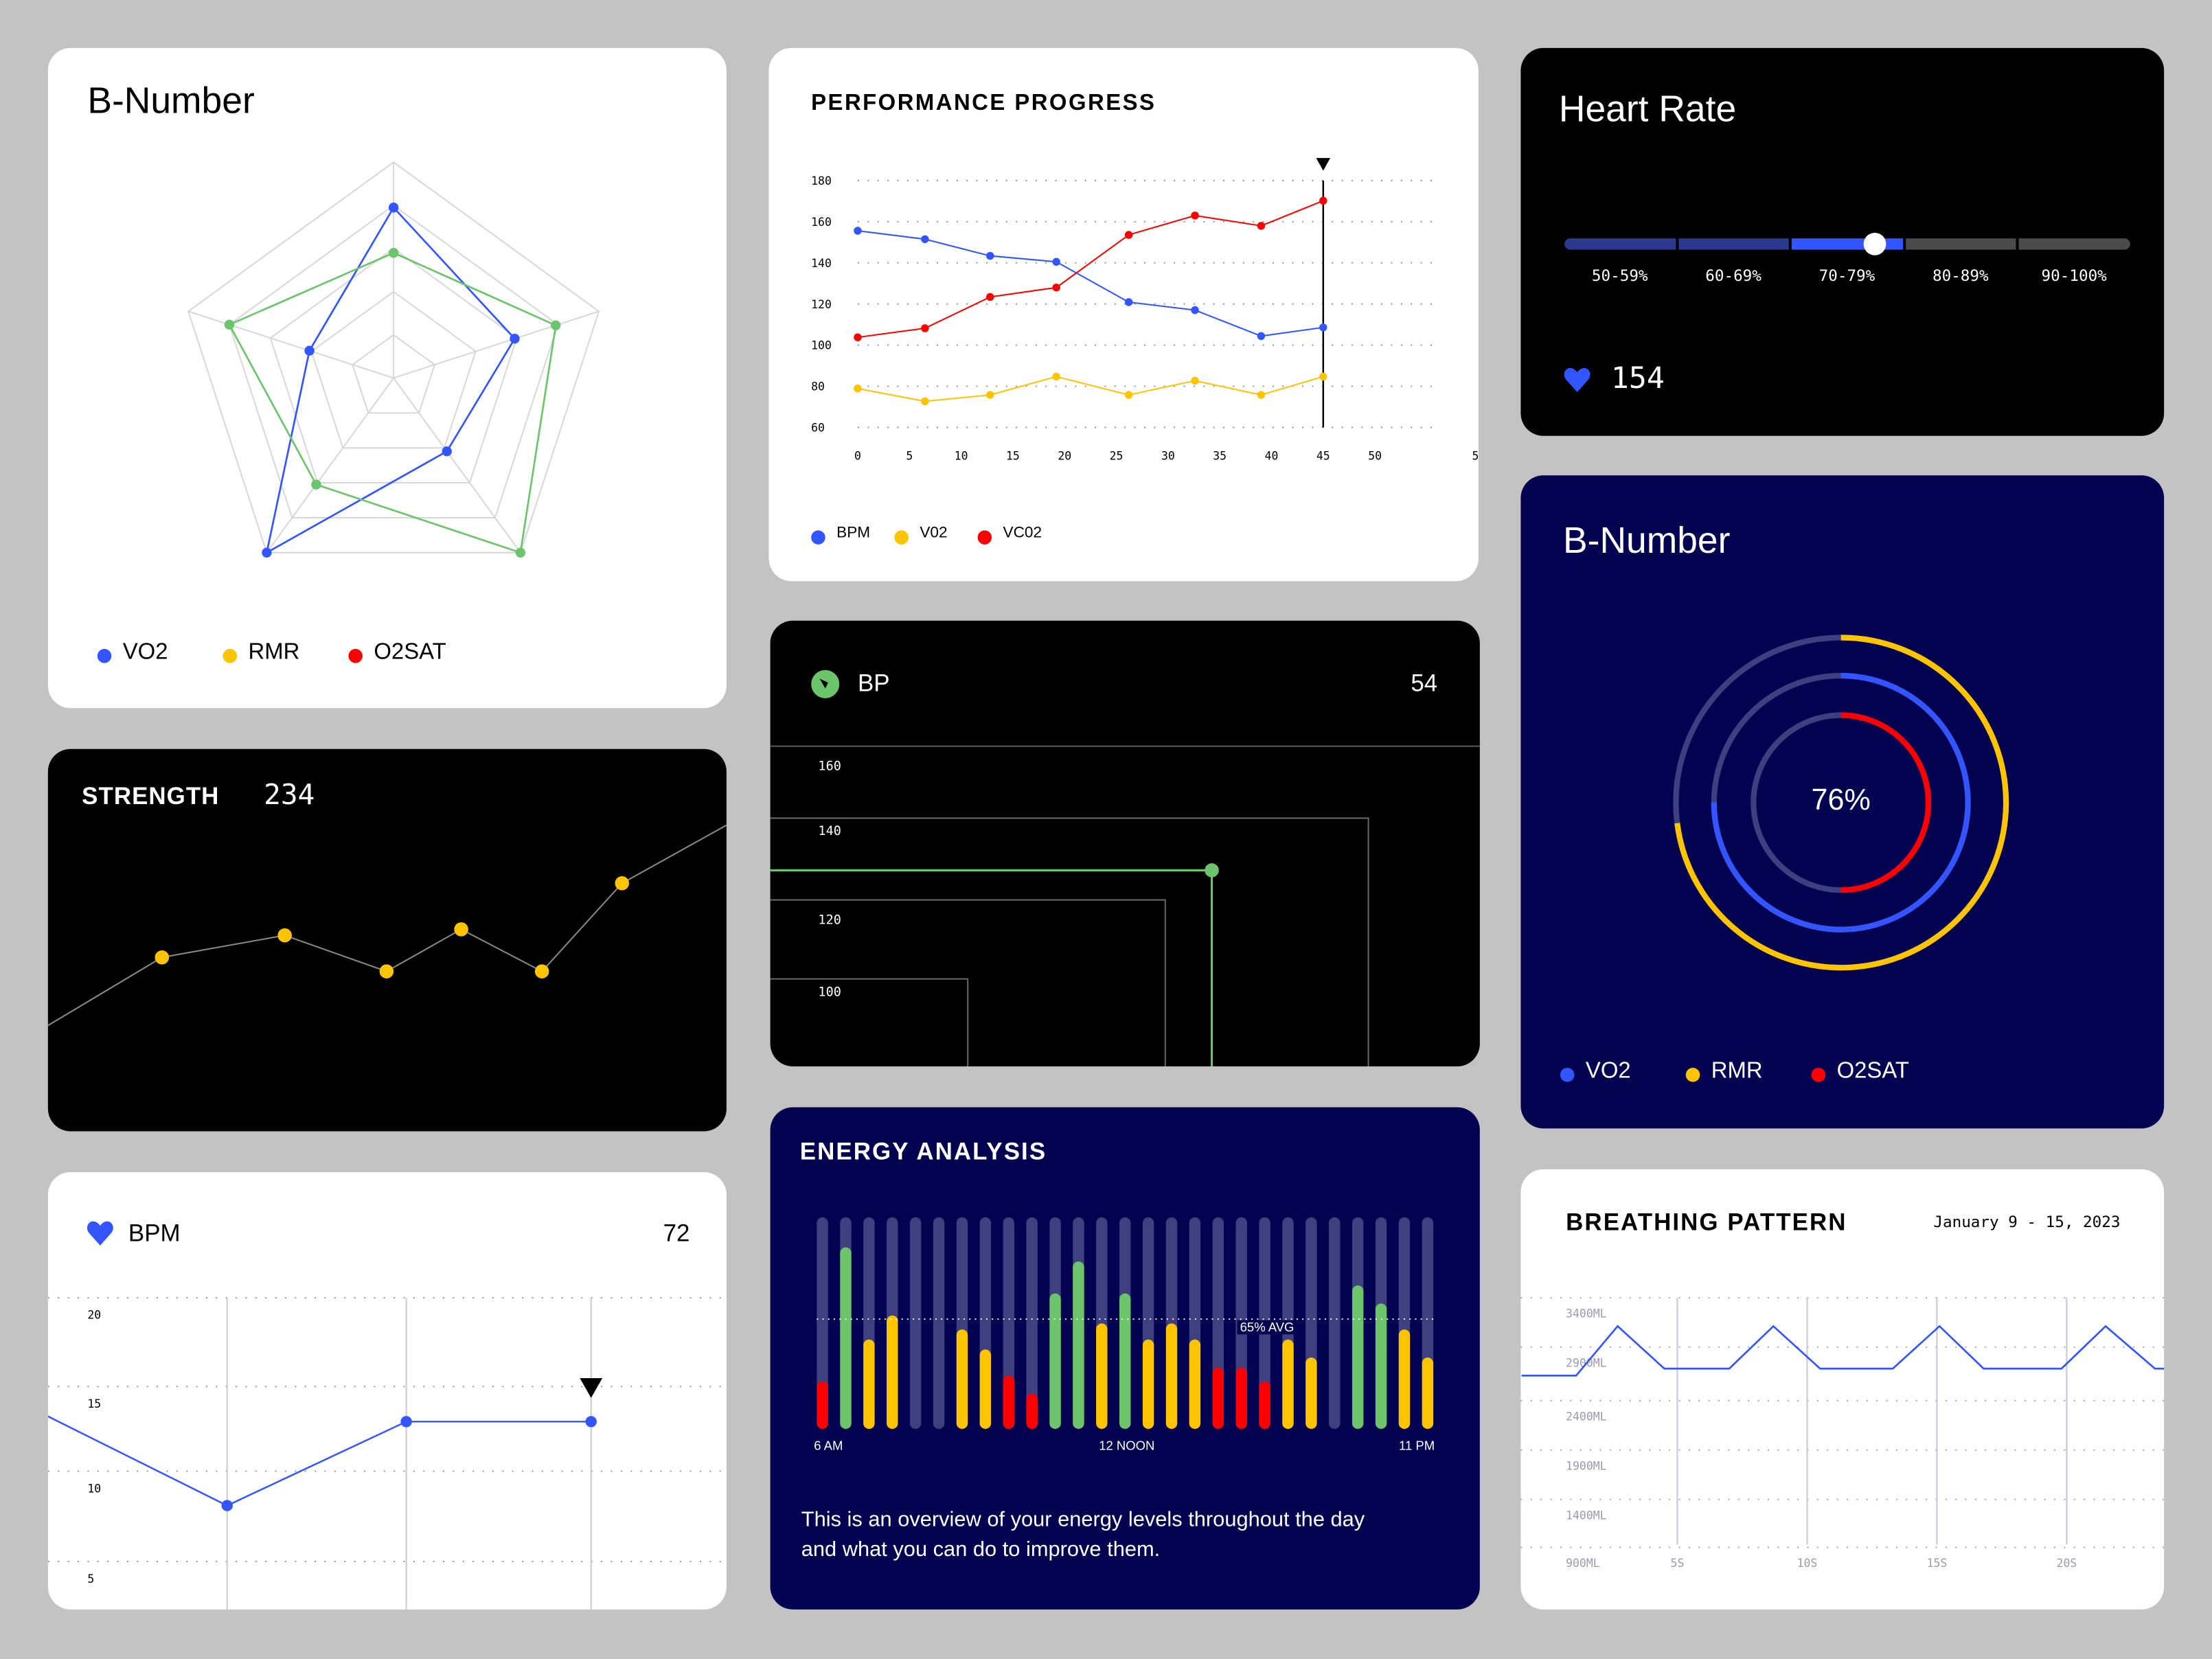 This screenshot has height=1659, width=2212. What do you see at coordinates (1577, 380) in the screenshot?
I see `heart-icon` at bounding box center [1577, 380].